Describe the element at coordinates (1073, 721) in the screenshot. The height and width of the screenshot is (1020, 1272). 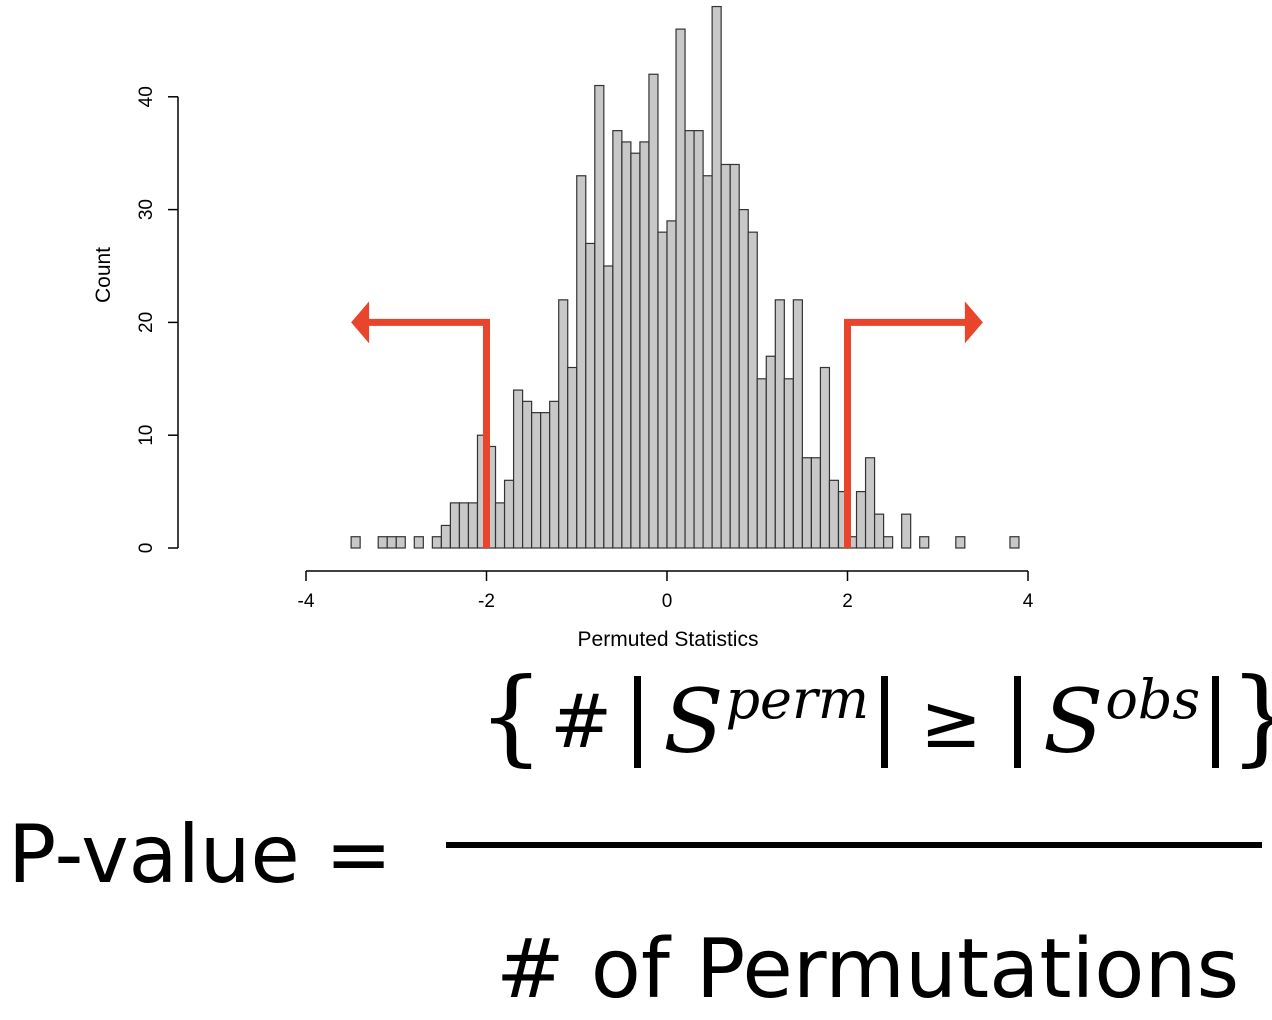
I see `s-obs-symbol: S` at that location.